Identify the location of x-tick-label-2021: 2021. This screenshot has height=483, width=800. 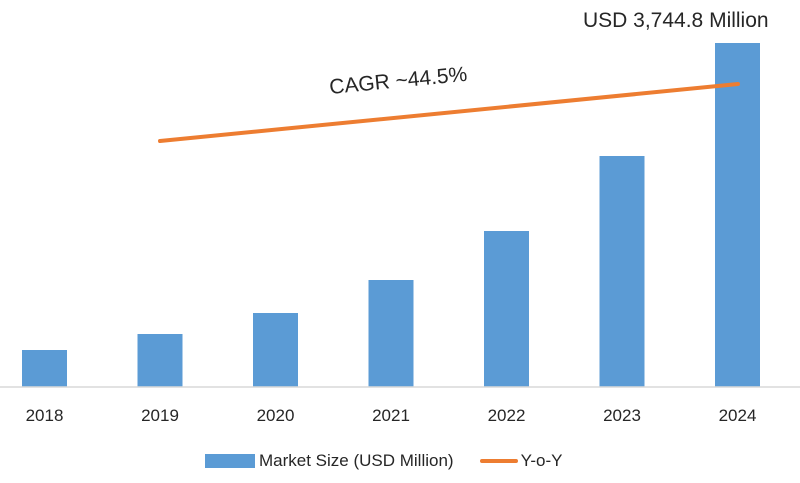
(391, 415).